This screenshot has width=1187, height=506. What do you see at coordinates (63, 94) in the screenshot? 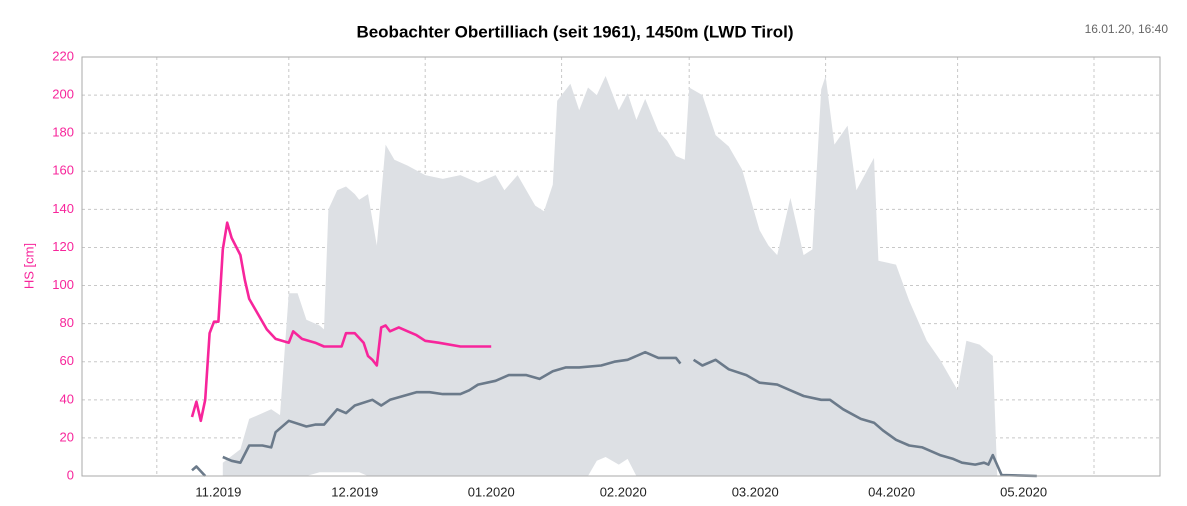
I see `y-tick-label: 200` at bounding box center [63, 94].